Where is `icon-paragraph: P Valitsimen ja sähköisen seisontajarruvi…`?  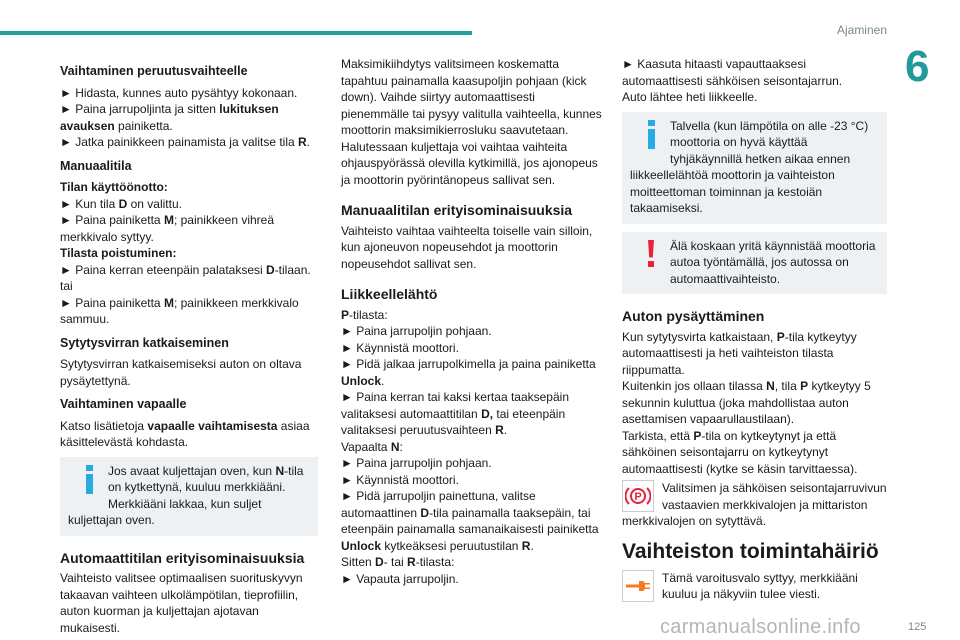 icon-paragraph: P Valitsimen ja sähköisen seisontajarruvi… is located at coordinates (754, 505).